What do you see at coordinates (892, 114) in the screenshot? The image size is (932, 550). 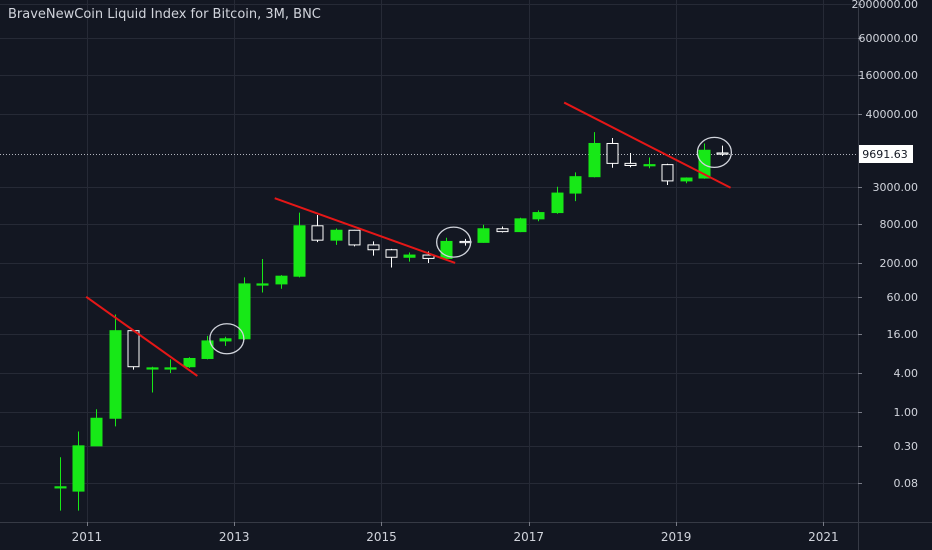 I see `y-tick-label: 40000.00` at bounding box center [892, 114].